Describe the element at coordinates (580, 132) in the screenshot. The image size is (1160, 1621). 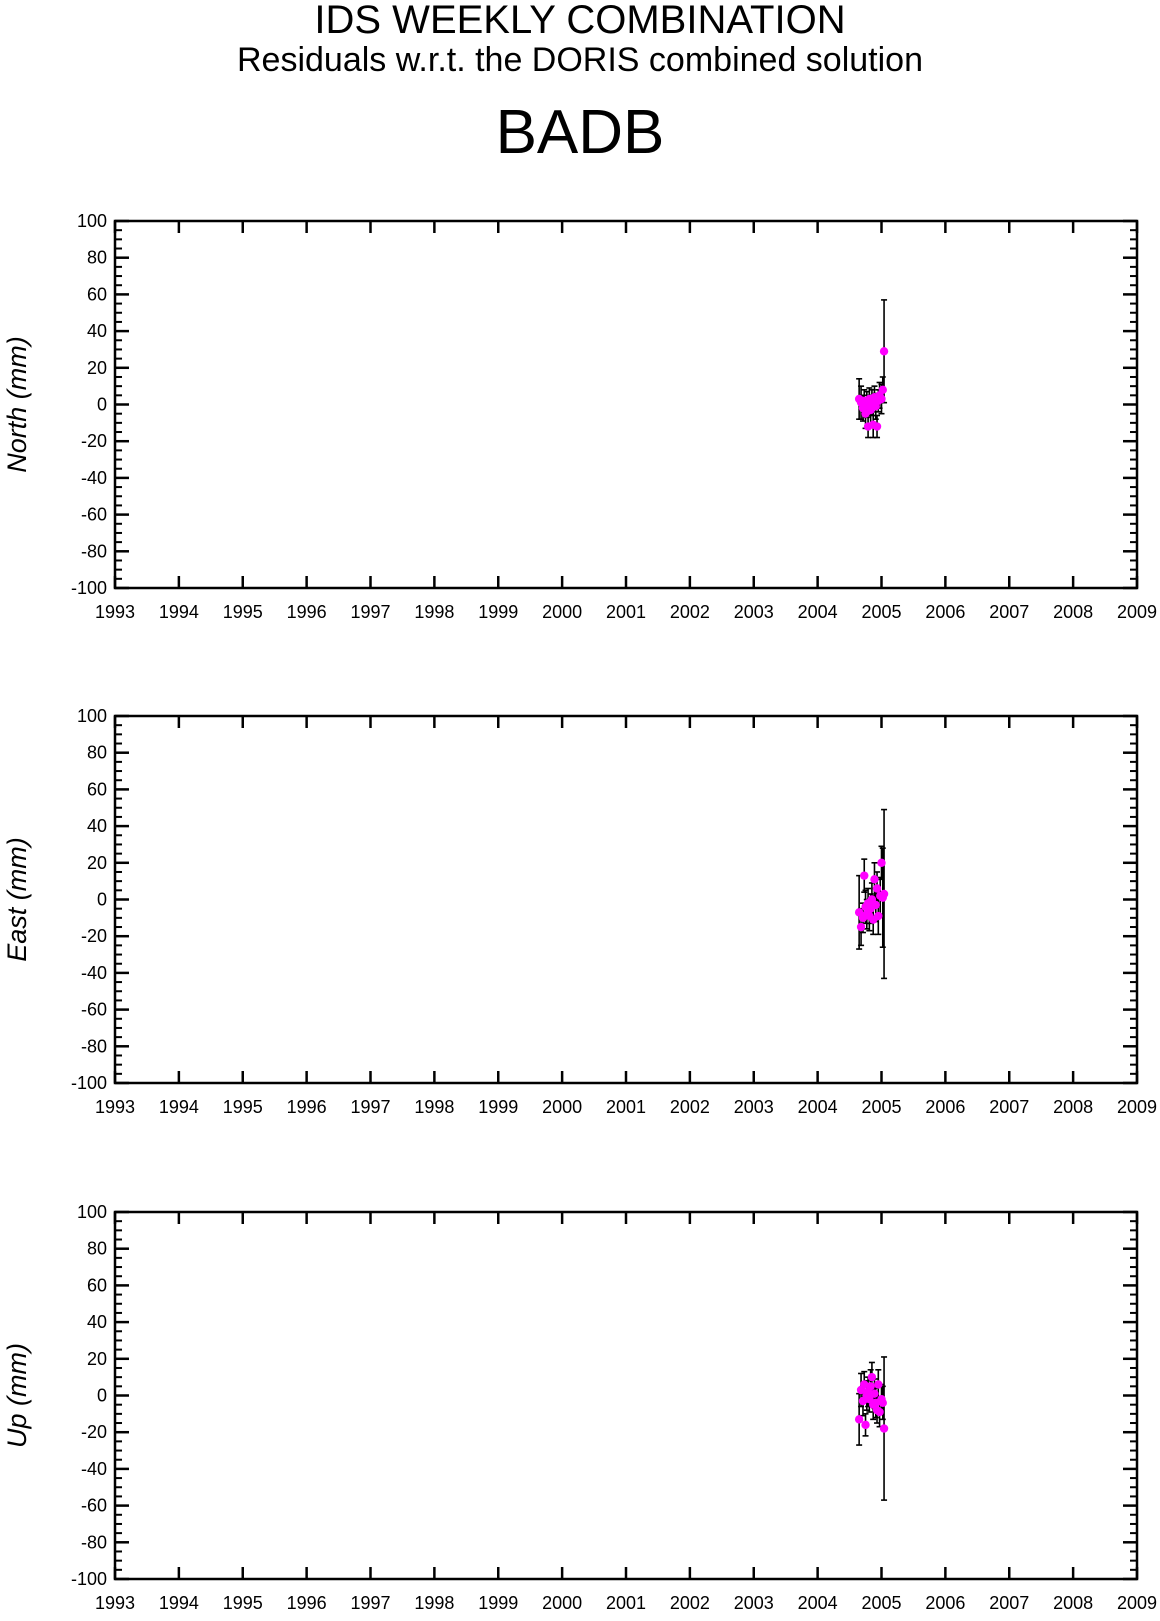
I see `station-name: BADB` at that location.